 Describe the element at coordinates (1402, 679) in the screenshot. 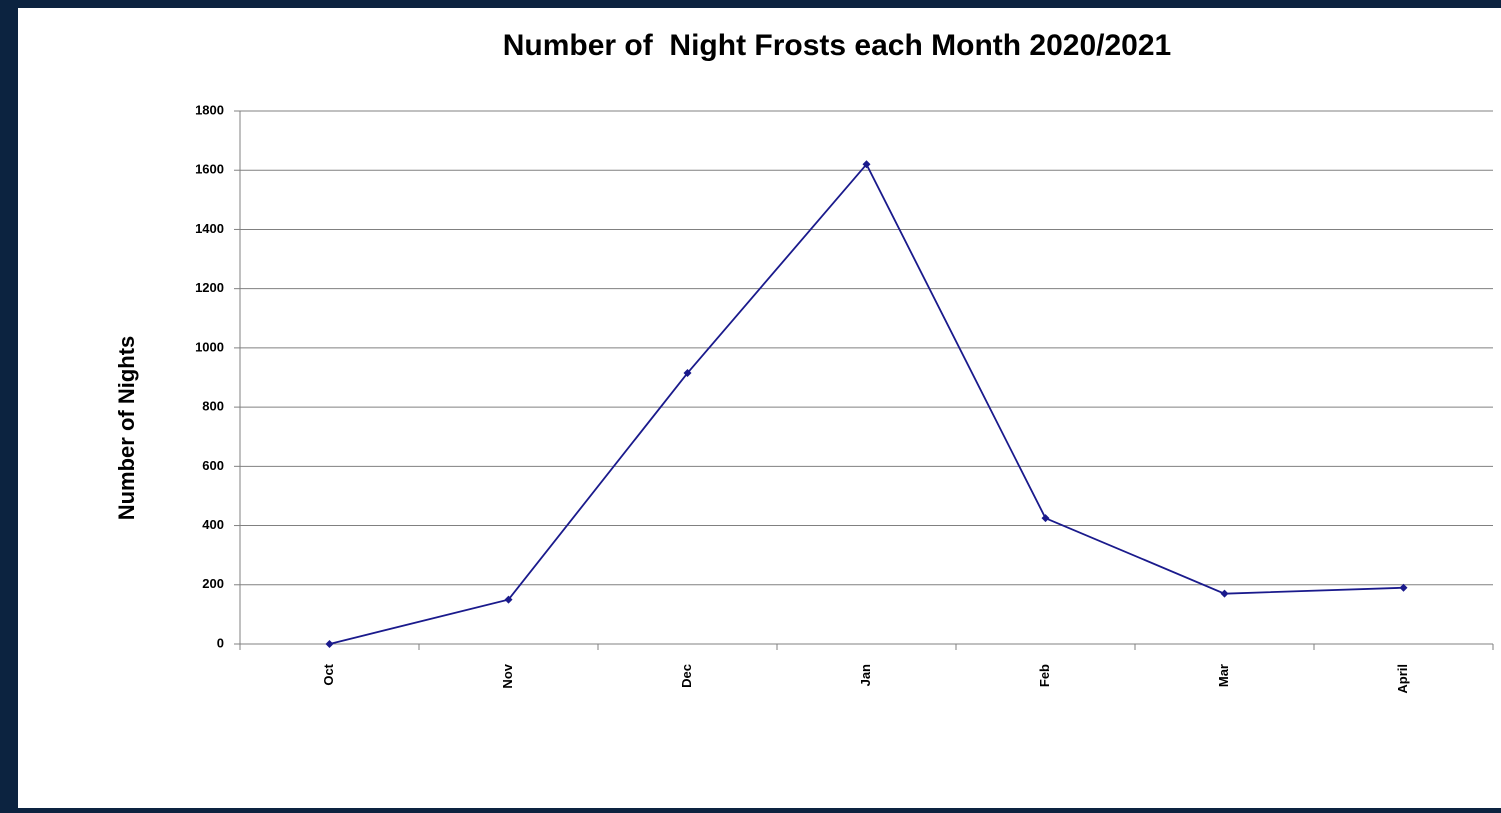

I see `x-tick-label: April` at that location.